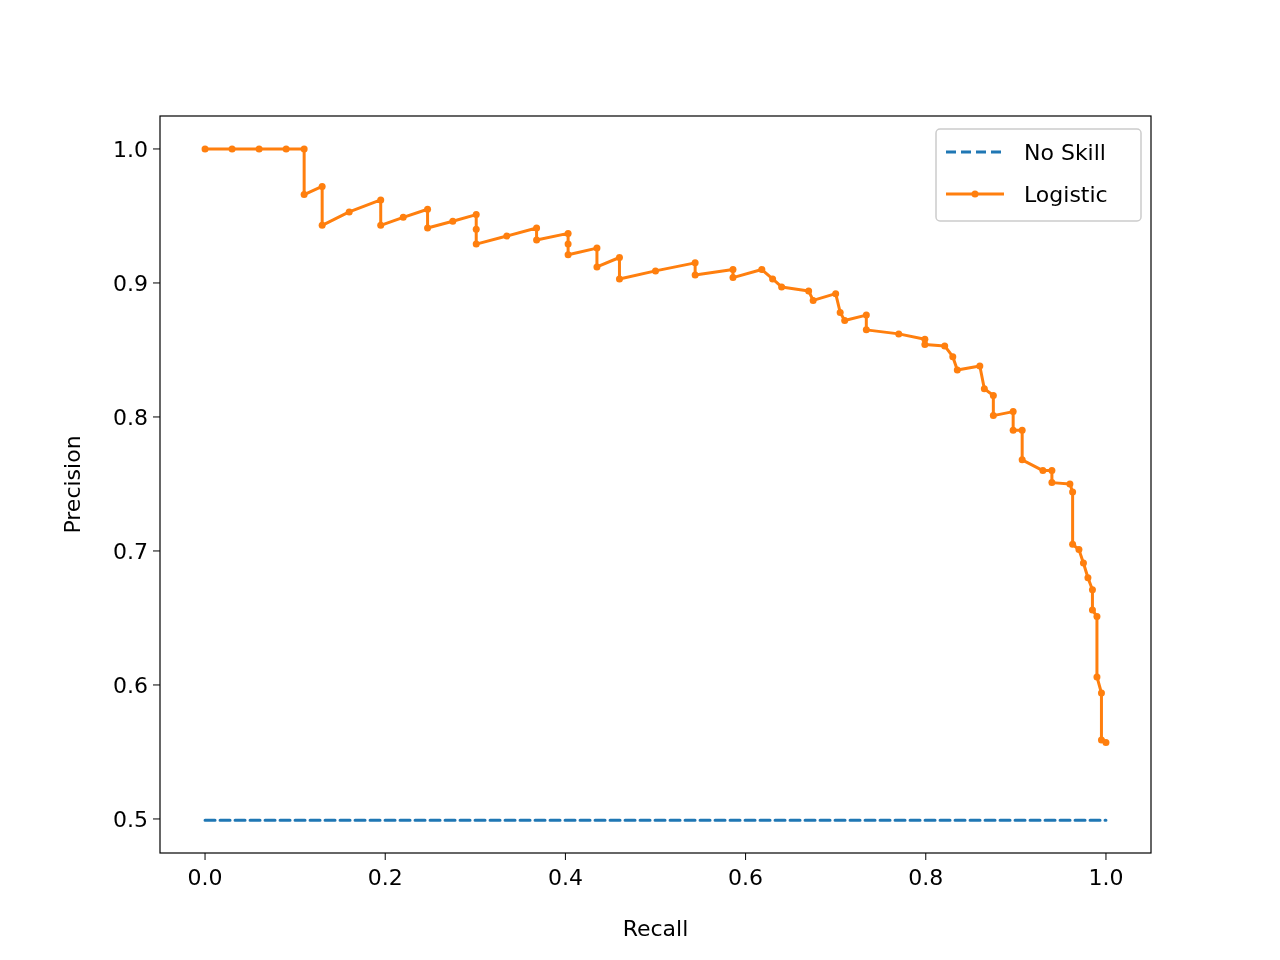  Describe the element at coordinates (385, 877) in the screenshot. I see `x-tick-label: 0.2` at that location.